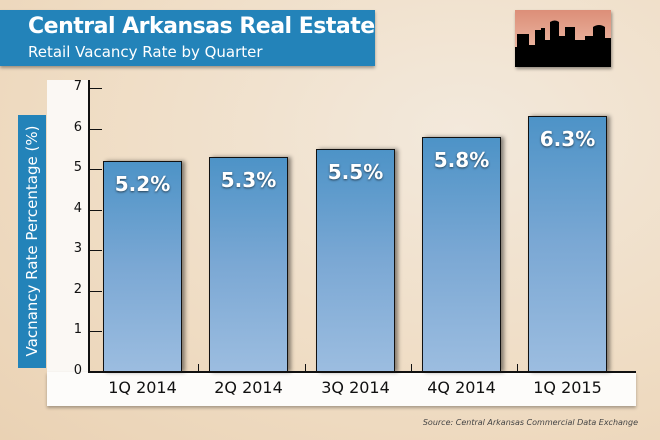 The width and height of the screenshot is (660, 440). What do you see at coordinates (77, 168) in the screenshot?
I see `y-tick-label: 5` at bounding box center [77, 168].